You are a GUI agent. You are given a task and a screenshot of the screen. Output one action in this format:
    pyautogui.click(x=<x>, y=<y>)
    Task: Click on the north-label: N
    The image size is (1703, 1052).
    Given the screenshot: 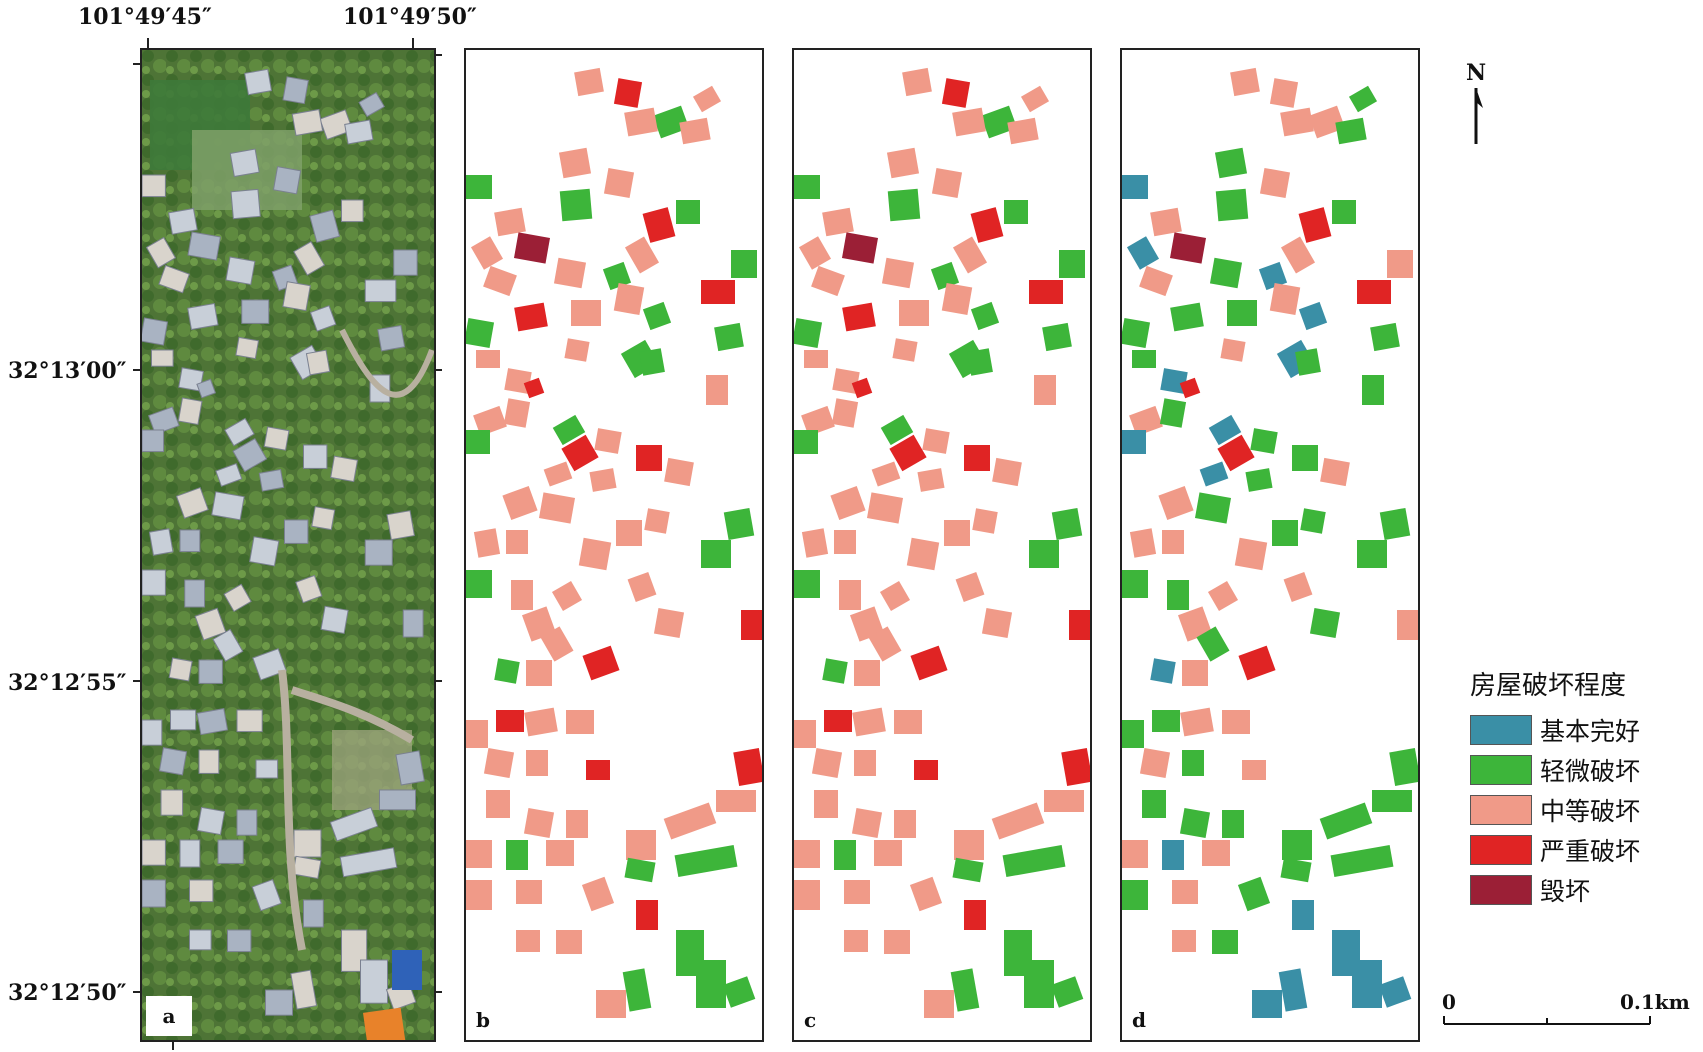 What is the action you would take?
    pyautogui.click(x=1476, y=73)
    